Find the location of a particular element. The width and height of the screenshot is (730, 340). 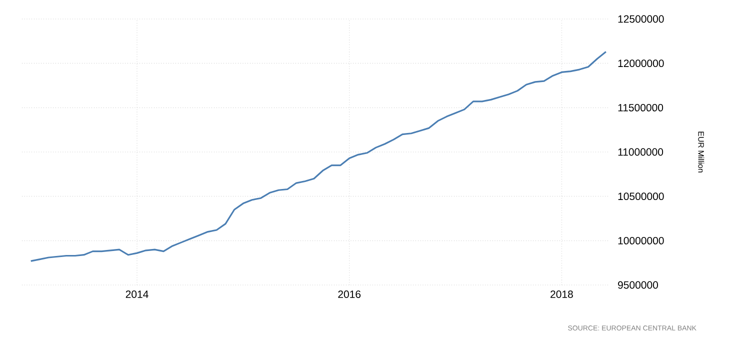

y-tick-label: 10500000 is located at coordinates (641, 196).